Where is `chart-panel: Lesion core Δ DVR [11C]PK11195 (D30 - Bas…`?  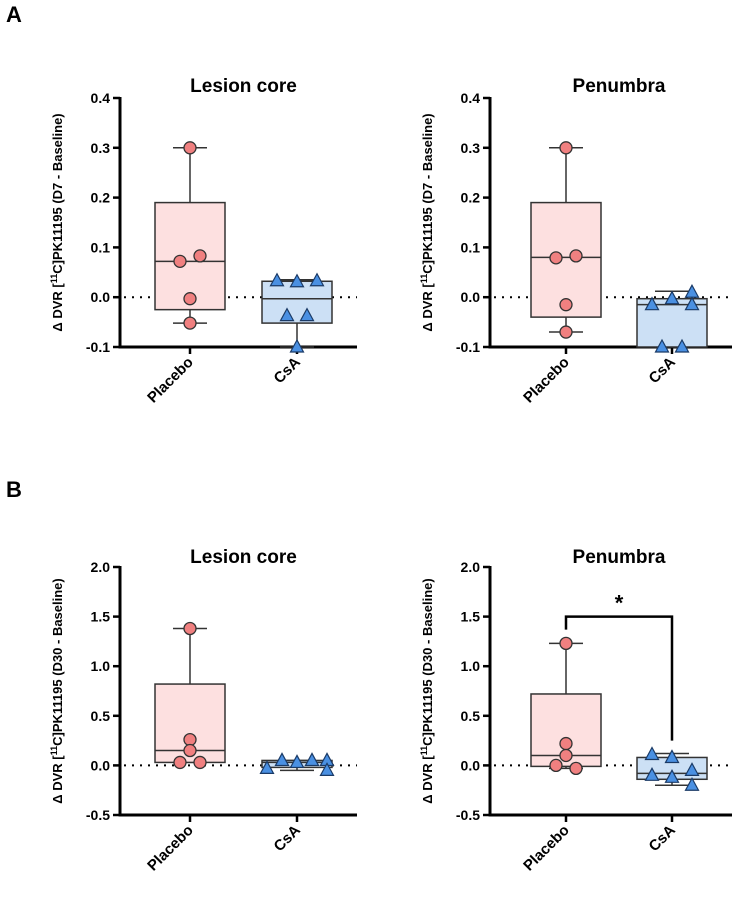 chart-panel: Lesion core Δ DVR [11C]PK11195 (D30 - Bas… is located at coordinates (203, 711).